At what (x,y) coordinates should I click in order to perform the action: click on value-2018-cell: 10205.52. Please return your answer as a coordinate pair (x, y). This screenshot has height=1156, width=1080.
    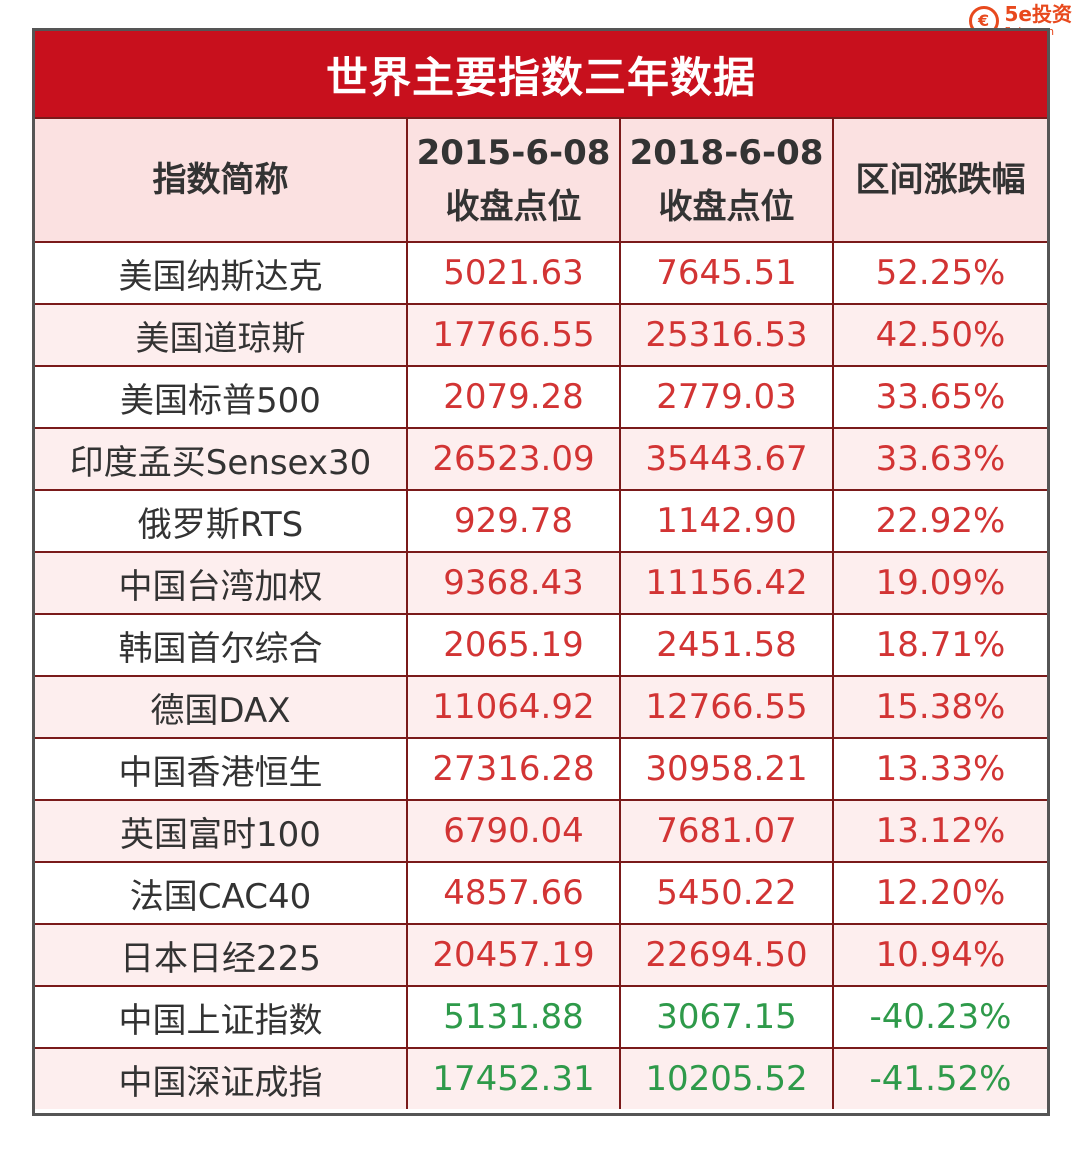
    Looking at the image, I should click on (726, 1078).